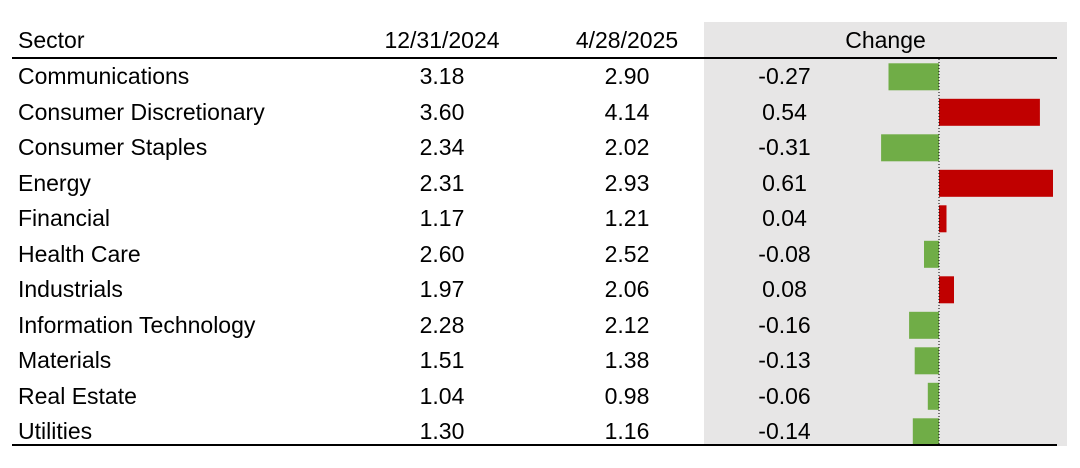  I want to click on row-value-2024: 1.04, so click(442, 395).